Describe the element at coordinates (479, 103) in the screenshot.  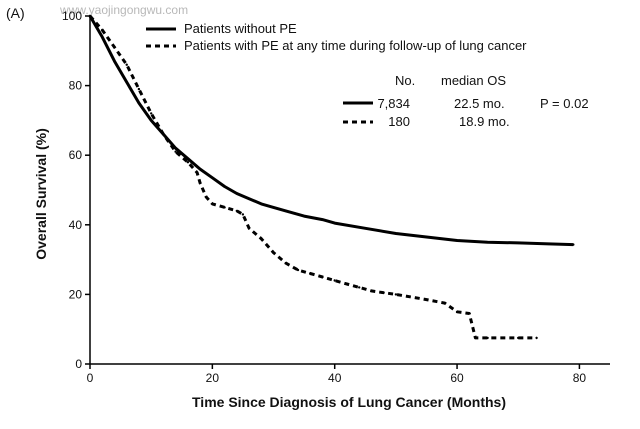
I see `stats-median-solid: 22.5 mo.` at that location.